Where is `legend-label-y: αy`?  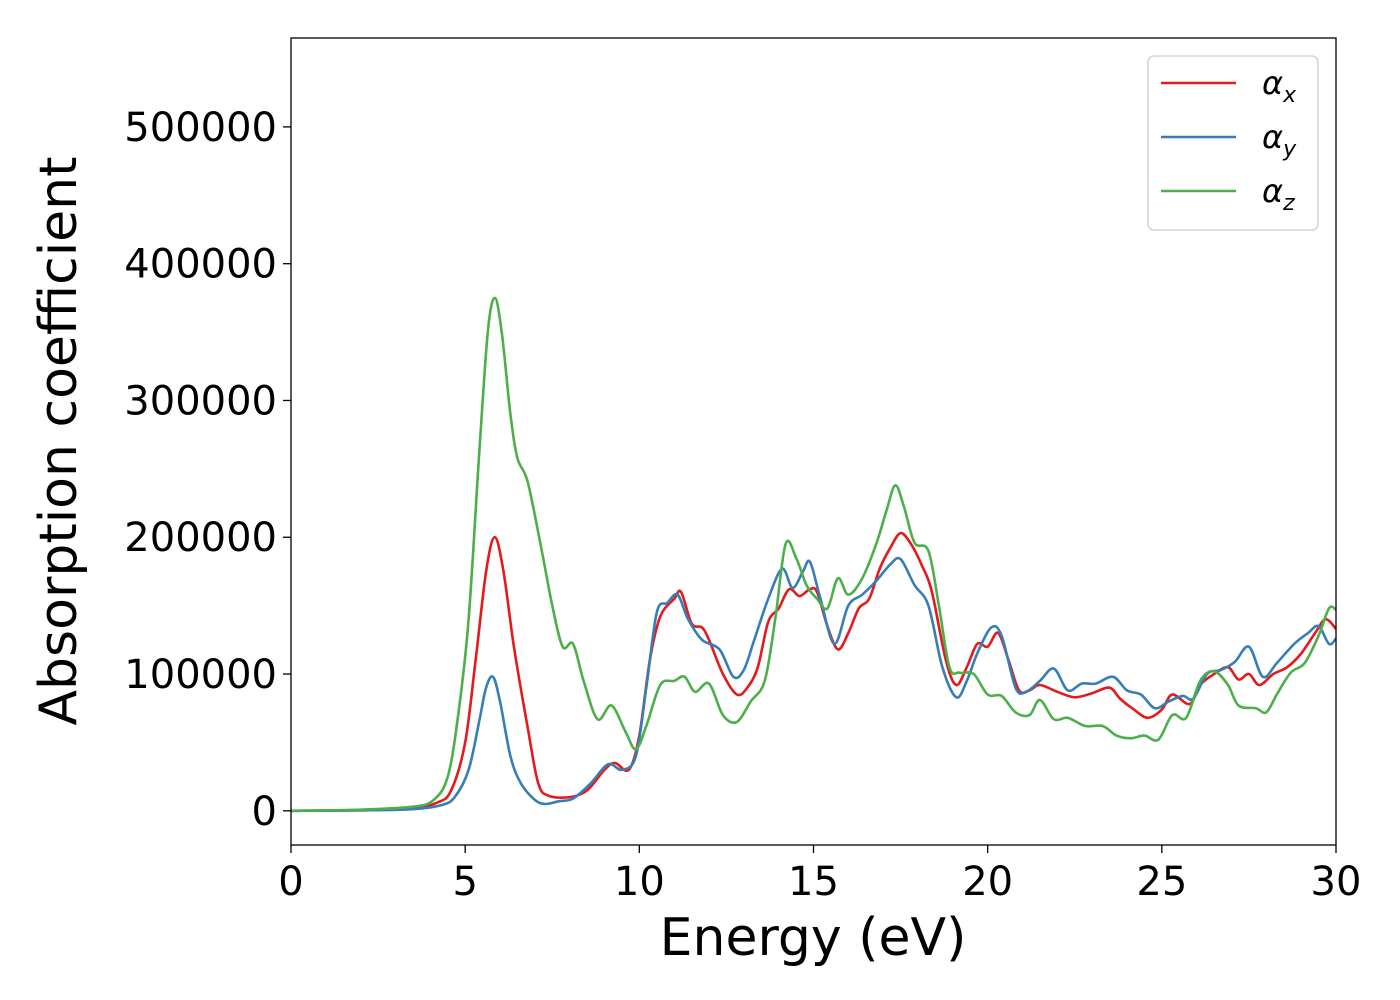 legend-label-y: αy is located at coordinates (1279, 140).